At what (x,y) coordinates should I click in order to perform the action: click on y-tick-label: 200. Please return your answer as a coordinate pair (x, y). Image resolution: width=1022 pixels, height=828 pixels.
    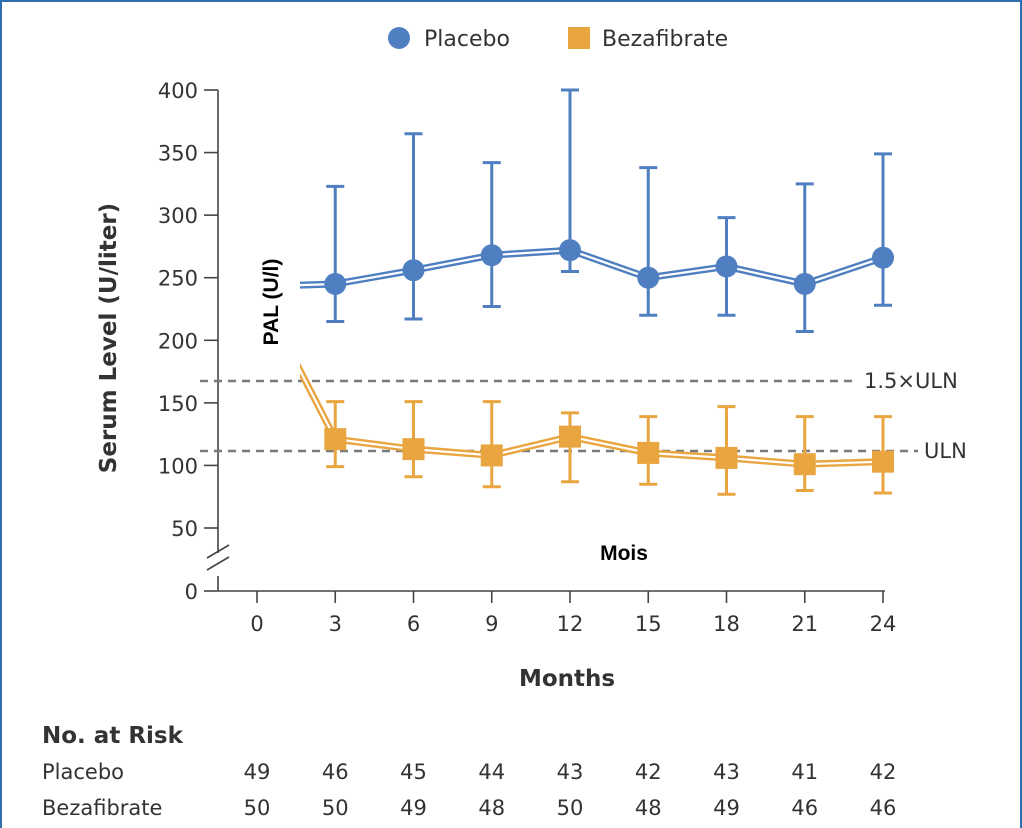
    Looking at the image, I should click on (178, 341).